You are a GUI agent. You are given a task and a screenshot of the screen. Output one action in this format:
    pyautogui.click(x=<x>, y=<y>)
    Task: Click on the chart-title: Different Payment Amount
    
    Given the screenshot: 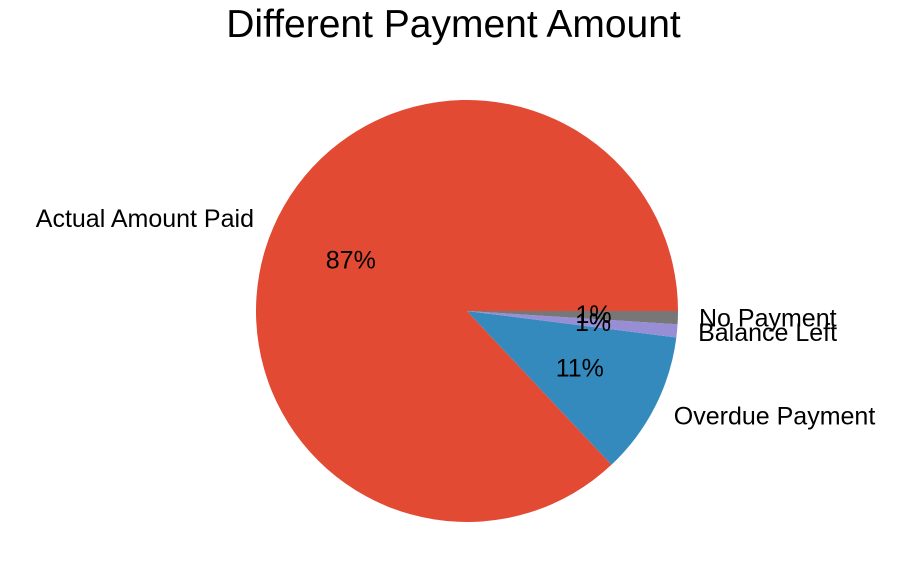 What is the action you would take?
    pyautogui.click(x=453, y=24)
    